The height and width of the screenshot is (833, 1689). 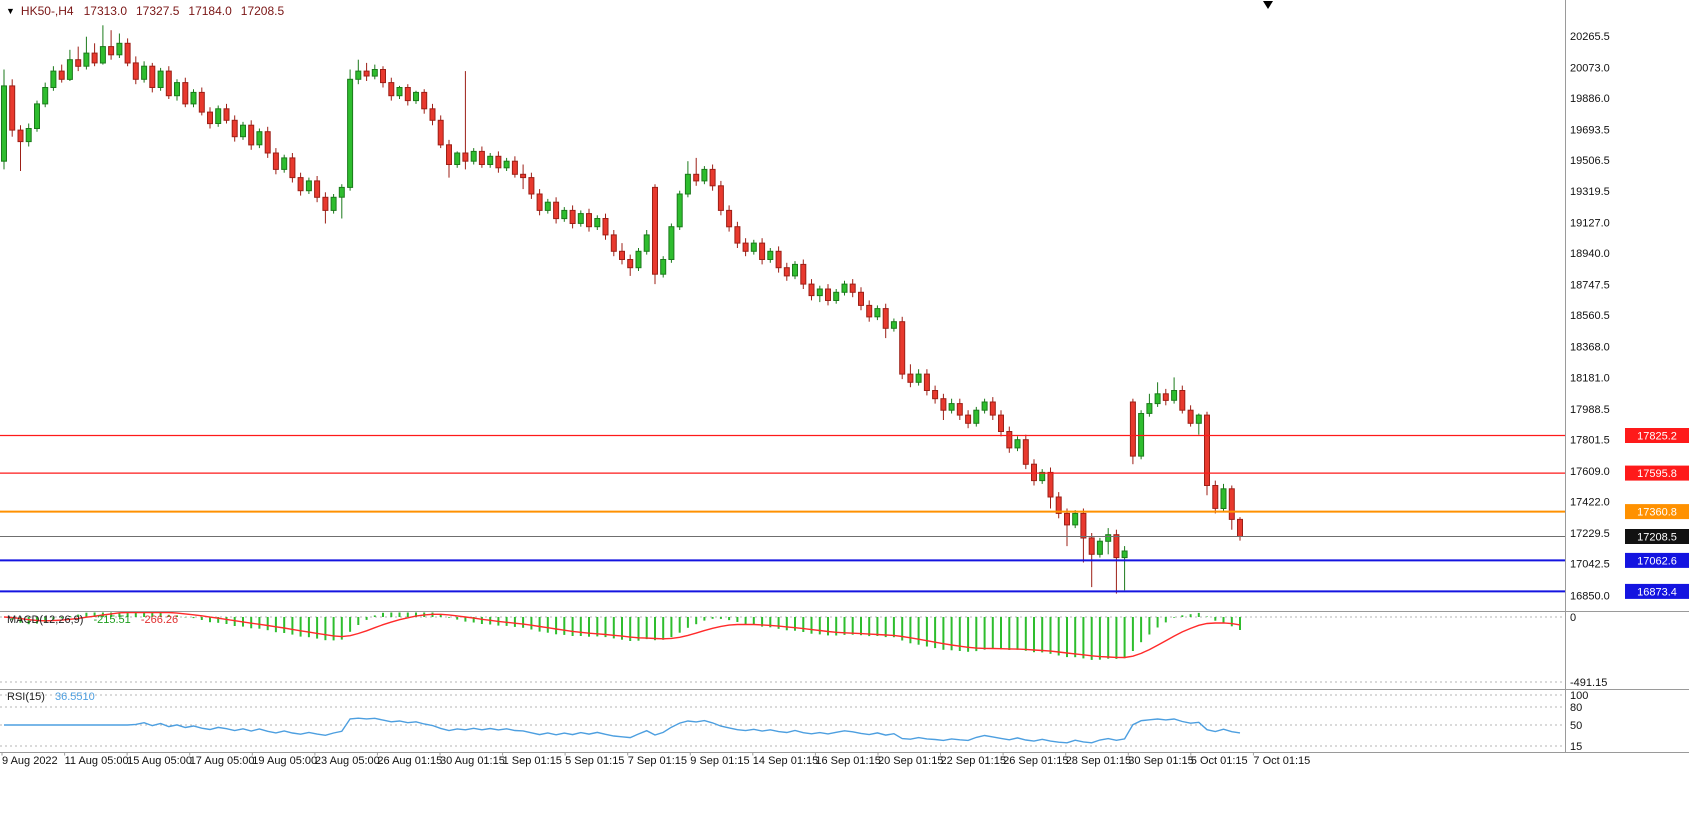 What do you see at coordinates (910, 761) in the screenshot?
I see `time-axis-label: 20 Sep 01:15` at bounding box center [910, 761].